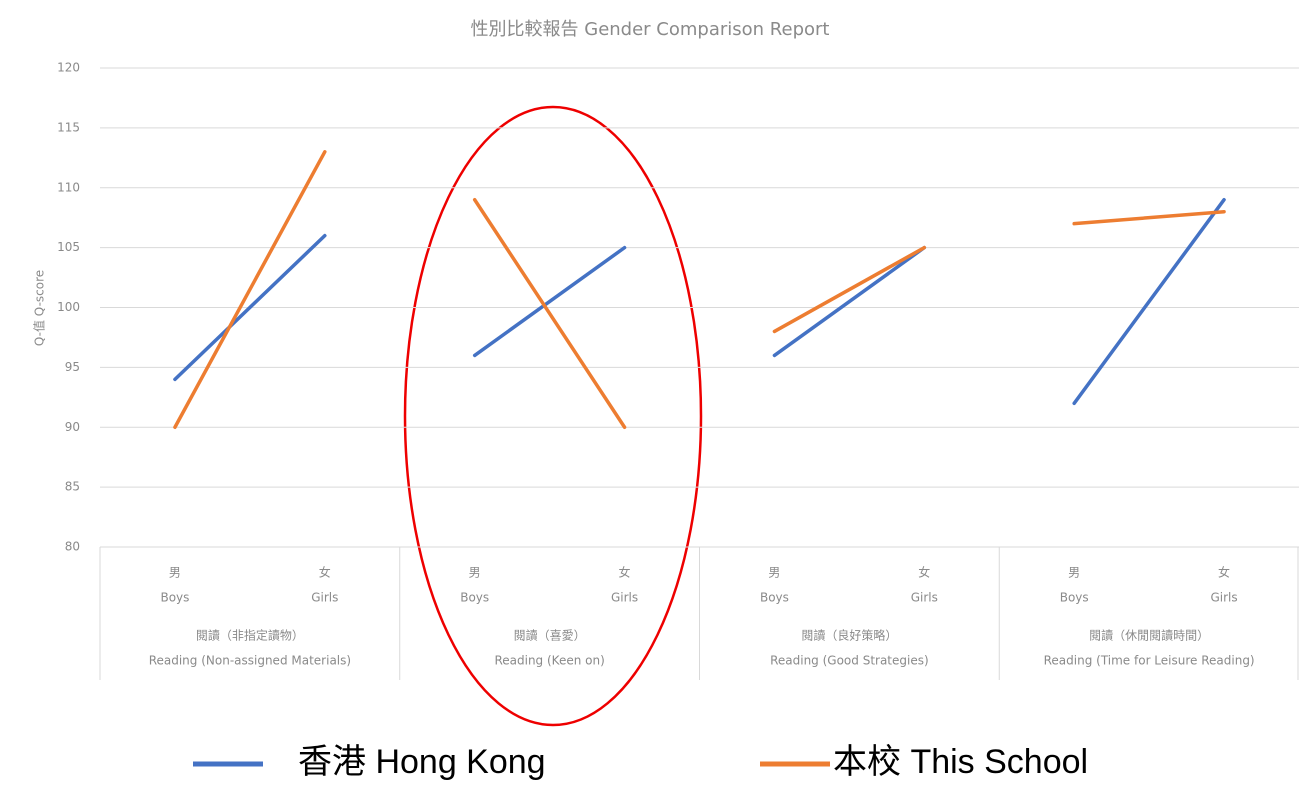 This screenshot has width=1299, height=789. What do you see at coordinates (1149, 661) in the screenshot?
I see `group-label: Reading (Time for Leisure Reading)` at bounding box center [1149, 661].